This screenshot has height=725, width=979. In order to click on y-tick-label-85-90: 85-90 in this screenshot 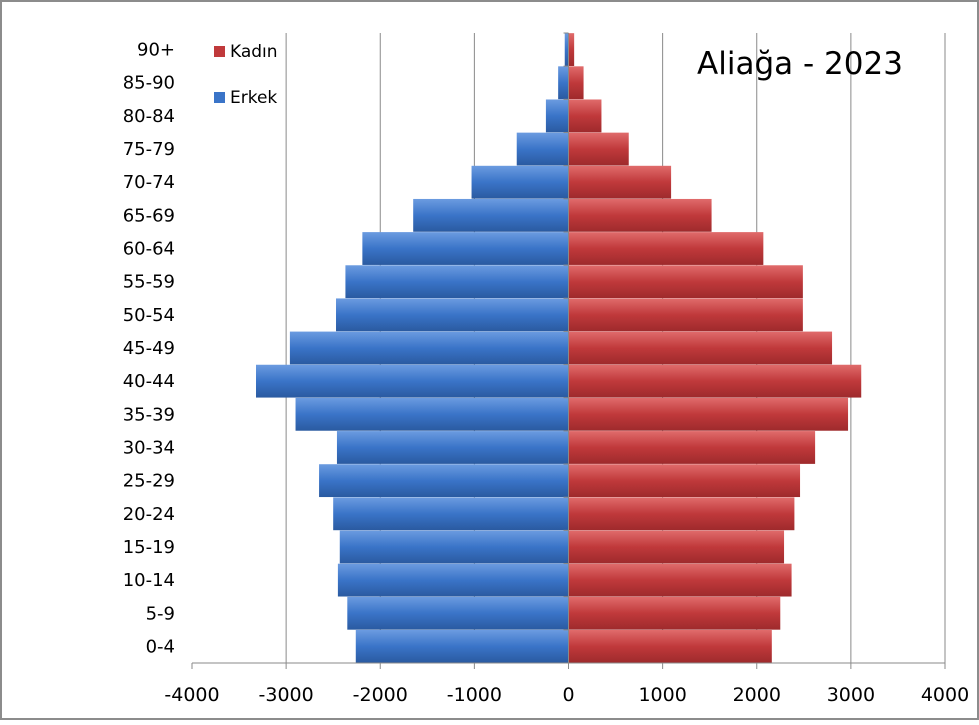, I will do `click(149, 83)`.